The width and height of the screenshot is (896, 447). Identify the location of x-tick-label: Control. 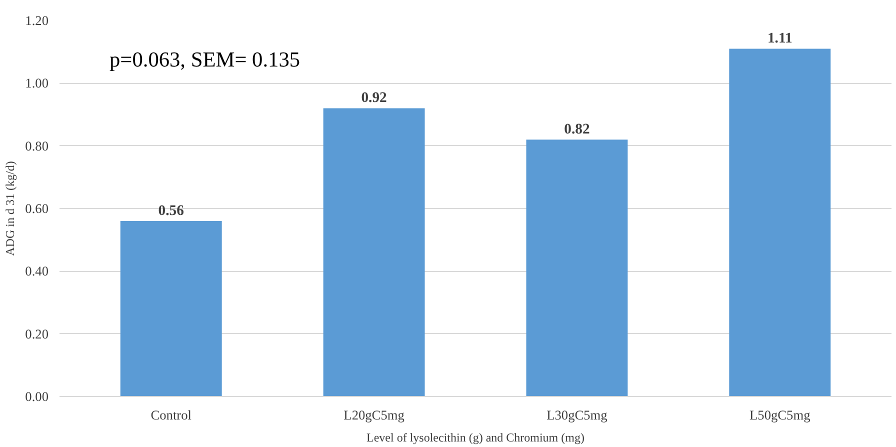
(171, 415).